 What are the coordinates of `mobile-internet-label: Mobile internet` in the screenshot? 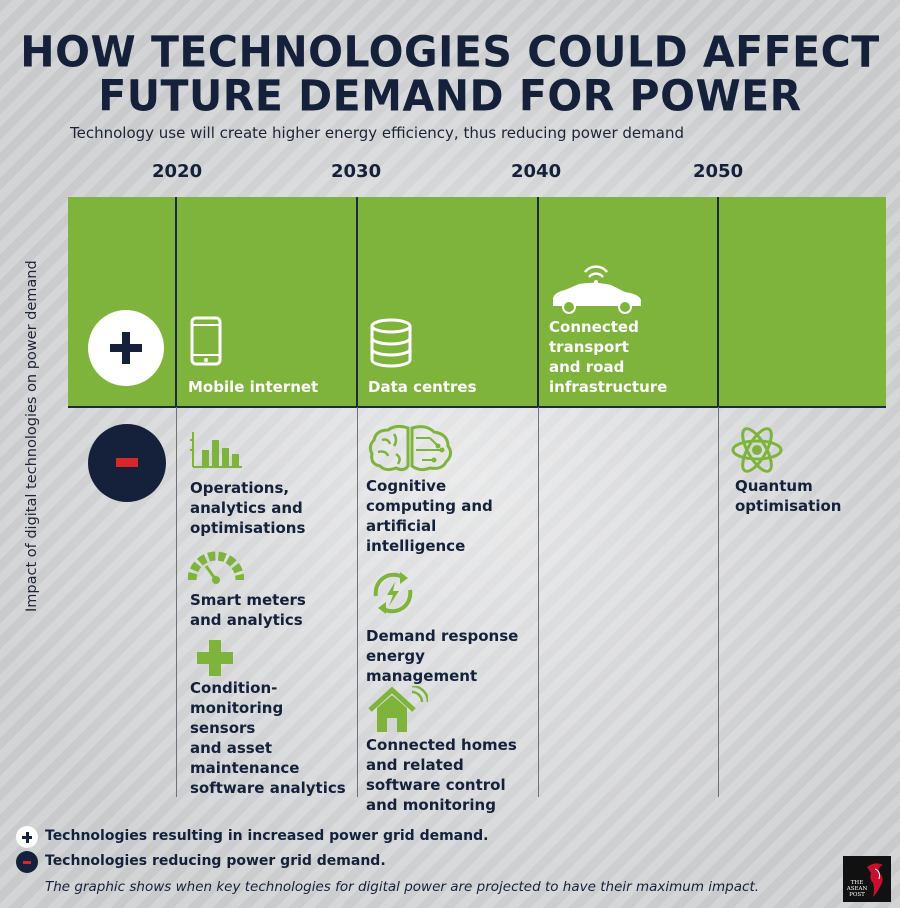 It's located at (253, 387).